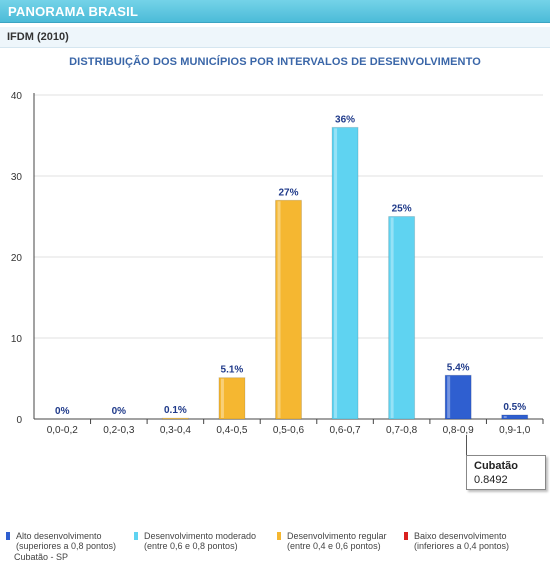 The height and width of the screenshot is (564, 550). Describe the element at coordinates (496, 466) in the screenshot. I see `tooltip-name: Cubatão` at that location.